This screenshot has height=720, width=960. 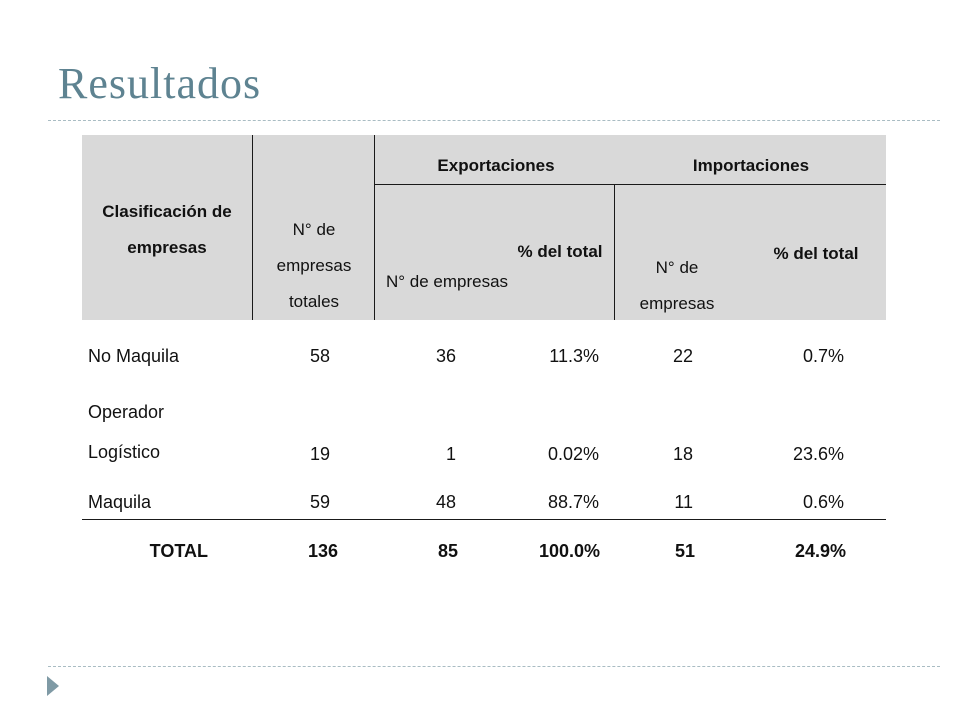 I want to click on header-importaciones: Importaciones, so click(x=751, y=165).